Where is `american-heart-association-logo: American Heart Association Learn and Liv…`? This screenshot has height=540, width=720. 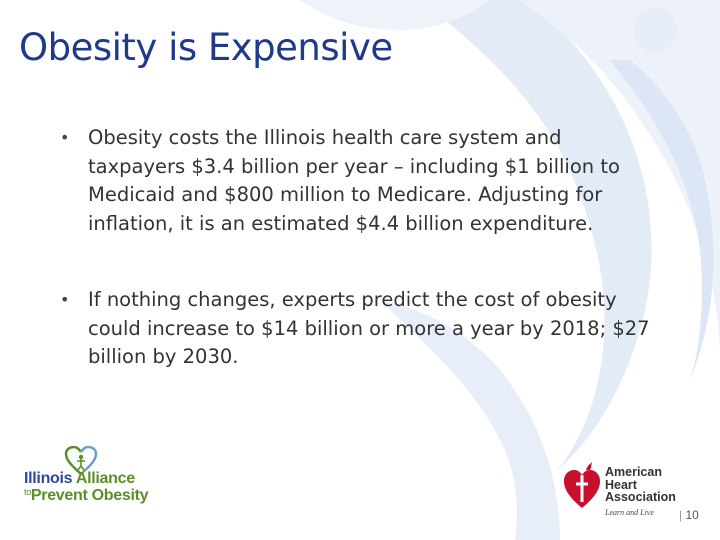 american-heart-association-logo: American Heart Association Learn and Liv… is located at coordinates (627, 492).